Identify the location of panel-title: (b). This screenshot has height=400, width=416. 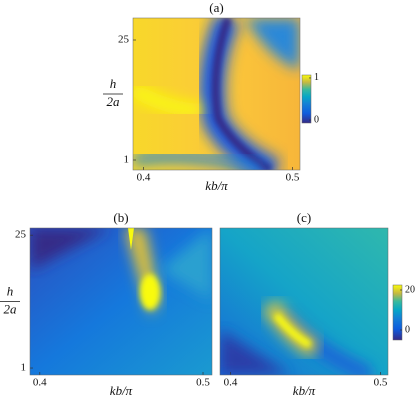
(120, 217).